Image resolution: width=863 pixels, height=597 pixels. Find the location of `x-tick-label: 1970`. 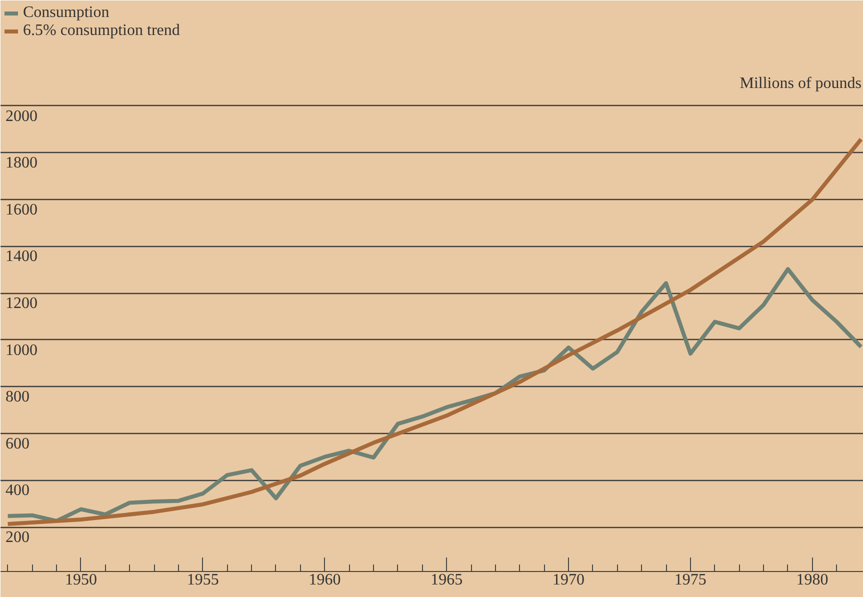

x-tick-label: 1970 is located at coordinates (568, 580).